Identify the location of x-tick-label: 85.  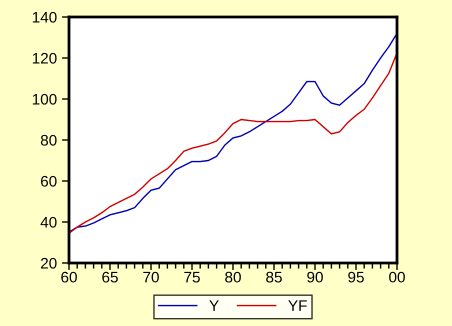
(274, 277).